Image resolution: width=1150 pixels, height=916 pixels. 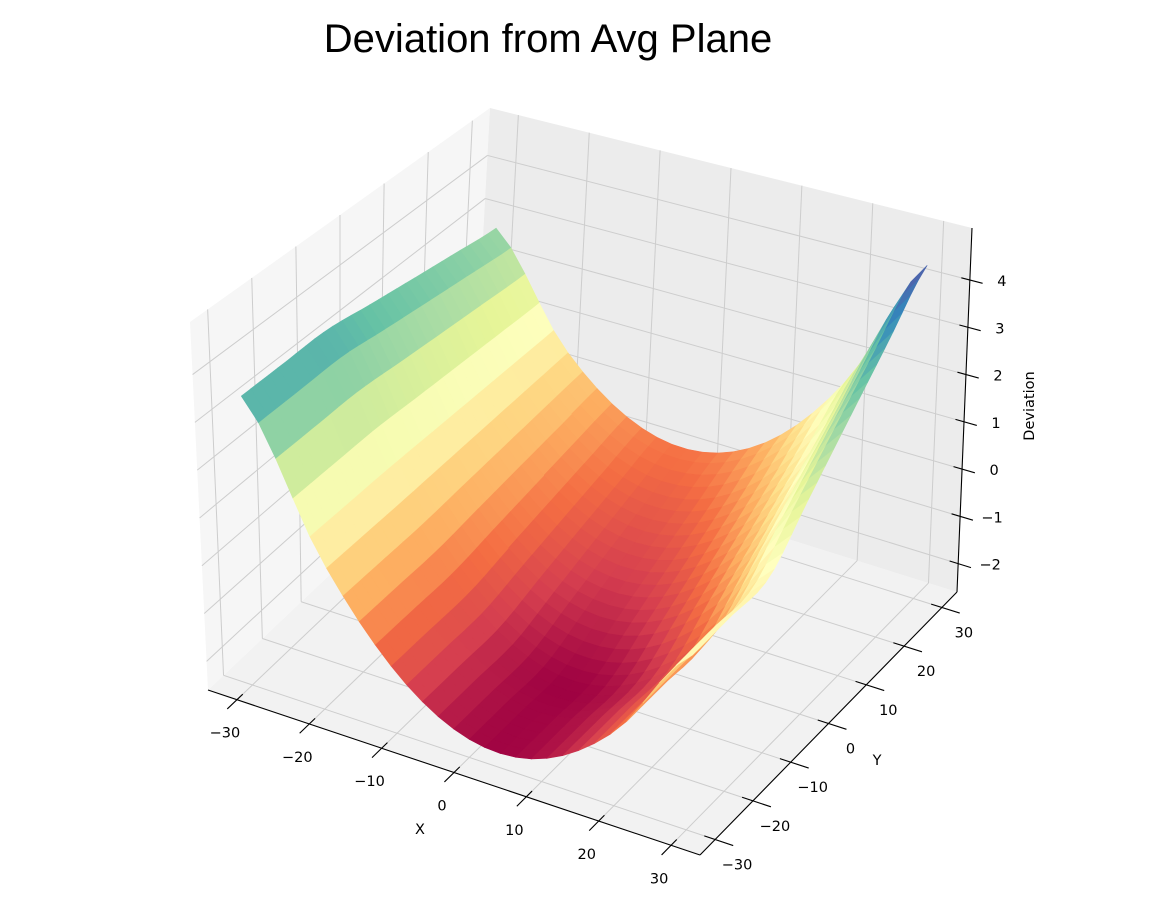 What do you see at coordinates (964, 634) in the screenshot?
I see `y-tick-label: 30` at bounding box center [964, 634].